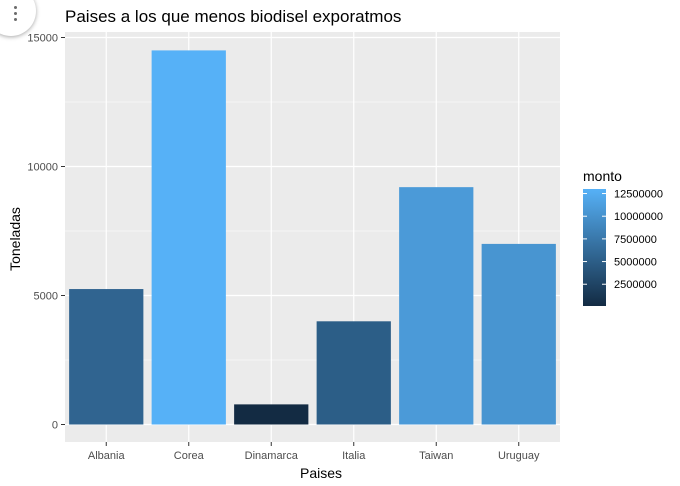  What do you see at coordinates (272, 456) in the screenshot?
I see `x-tick-label: Dinamarca` at bounding box center [272, 456].